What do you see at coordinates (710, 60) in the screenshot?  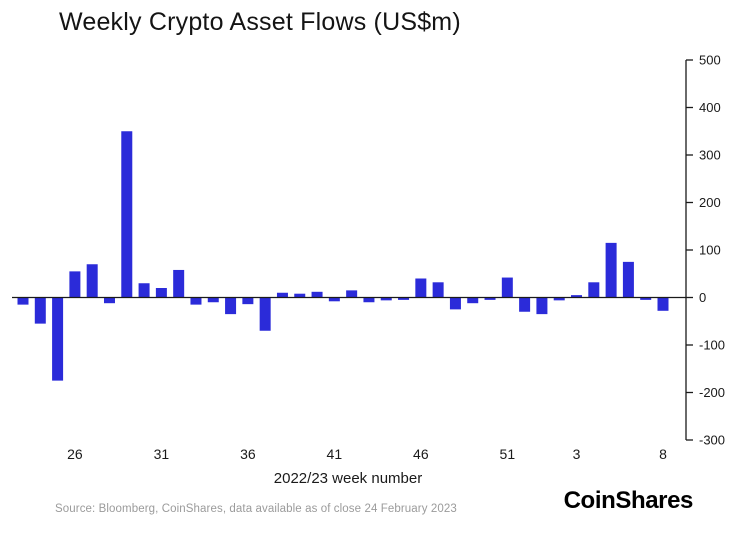 I see `y-tick-label: 500` at bounding box center [710, 60].